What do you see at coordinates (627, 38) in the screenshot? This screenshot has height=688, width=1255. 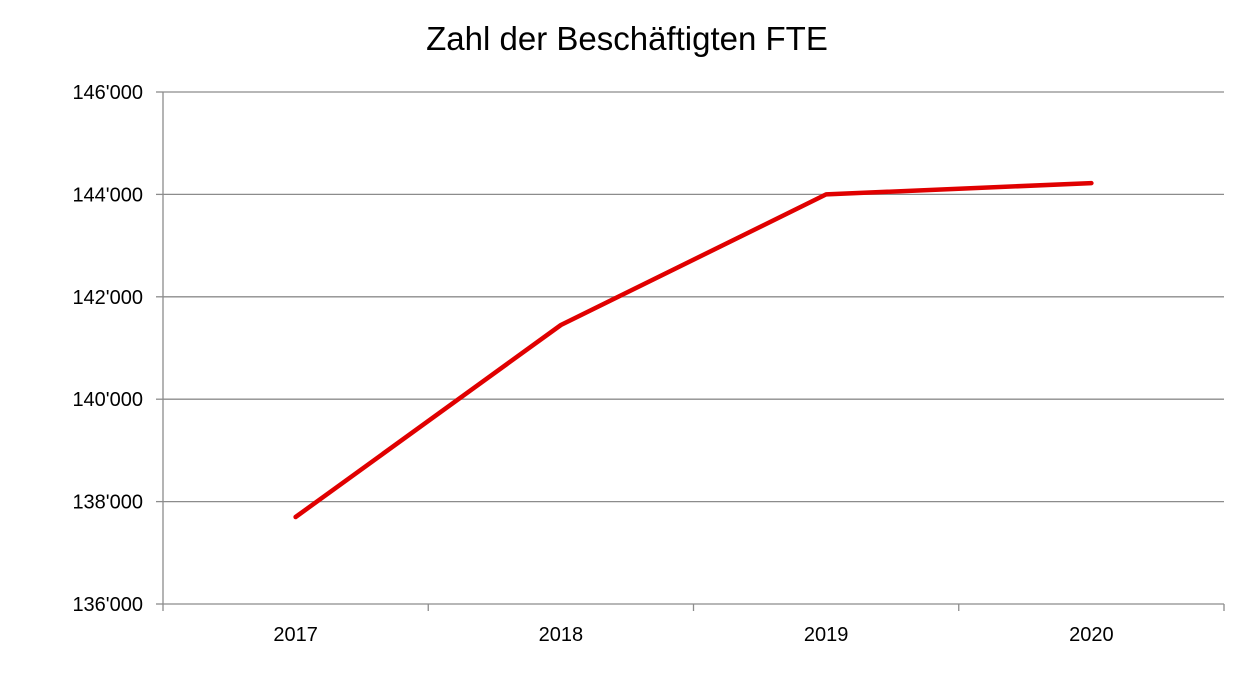 I see `chart-title: Zahl der Beschäftigten FTE` at bounding box center [627, 38].